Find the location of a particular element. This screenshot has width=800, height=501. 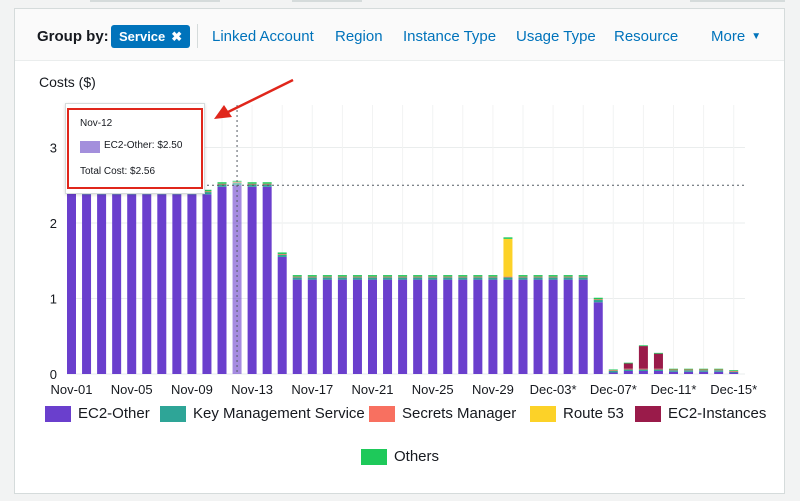

annotation-highlight-box is located at coordinates (135, 148).